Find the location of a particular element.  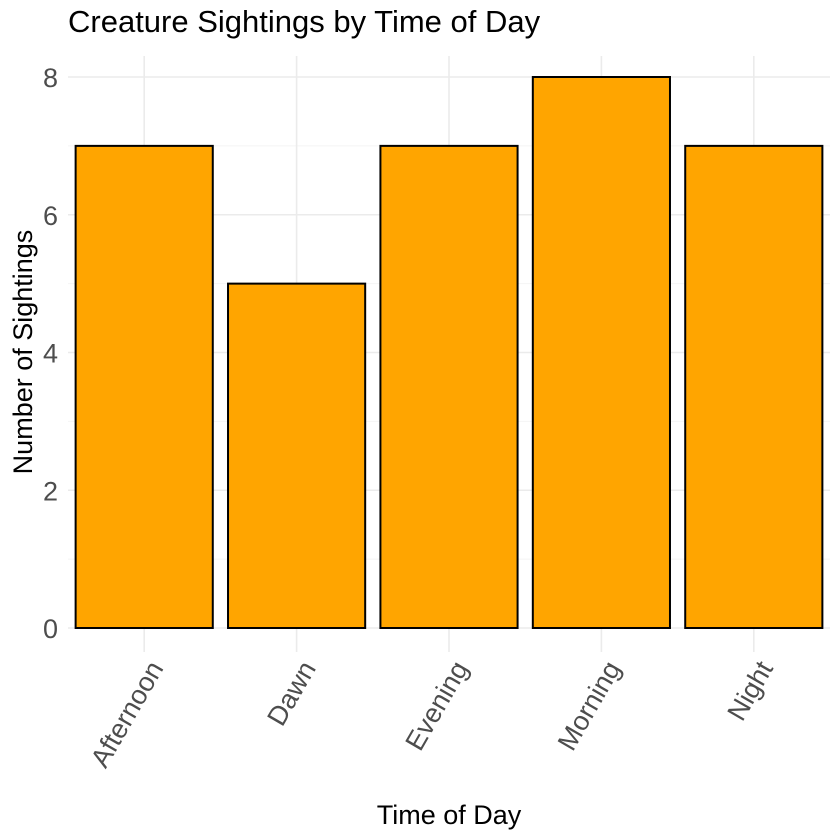

y-tick-label: 0 is located at coordinates (50, 629).